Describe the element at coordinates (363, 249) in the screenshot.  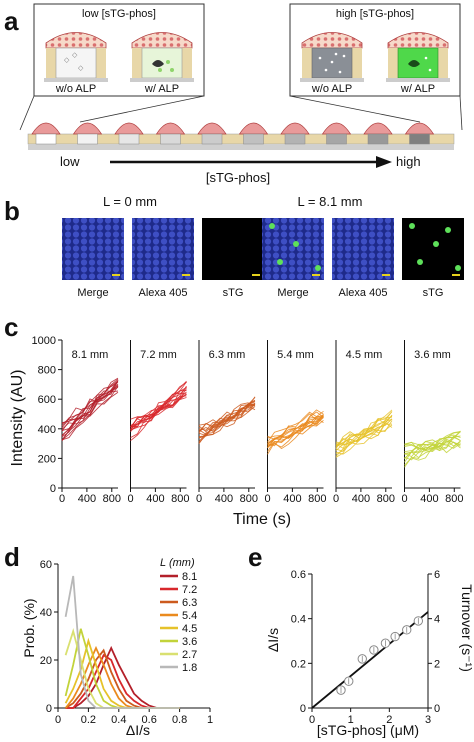
I see `image-alexa-l81` at that location.